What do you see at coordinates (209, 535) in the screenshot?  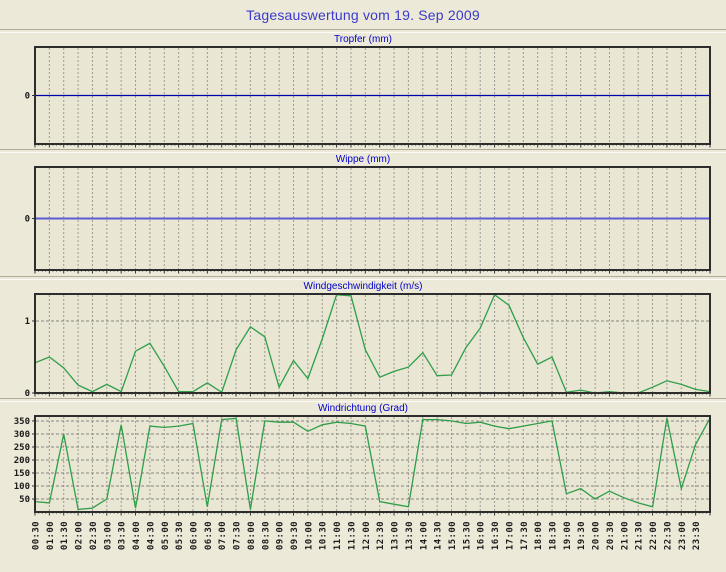 I see `x-axis-label: 06:30` at bounding box center [209, 535].